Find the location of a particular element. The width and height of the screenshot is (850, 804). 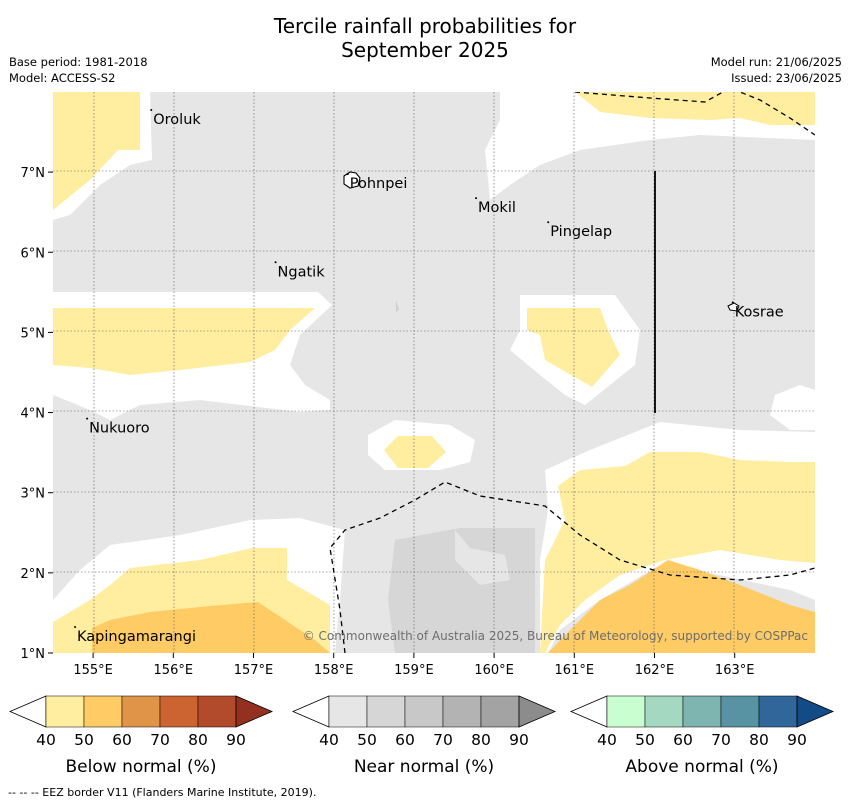

base-period: Base period: 1981-2018 is located at coordinates (78, 62).